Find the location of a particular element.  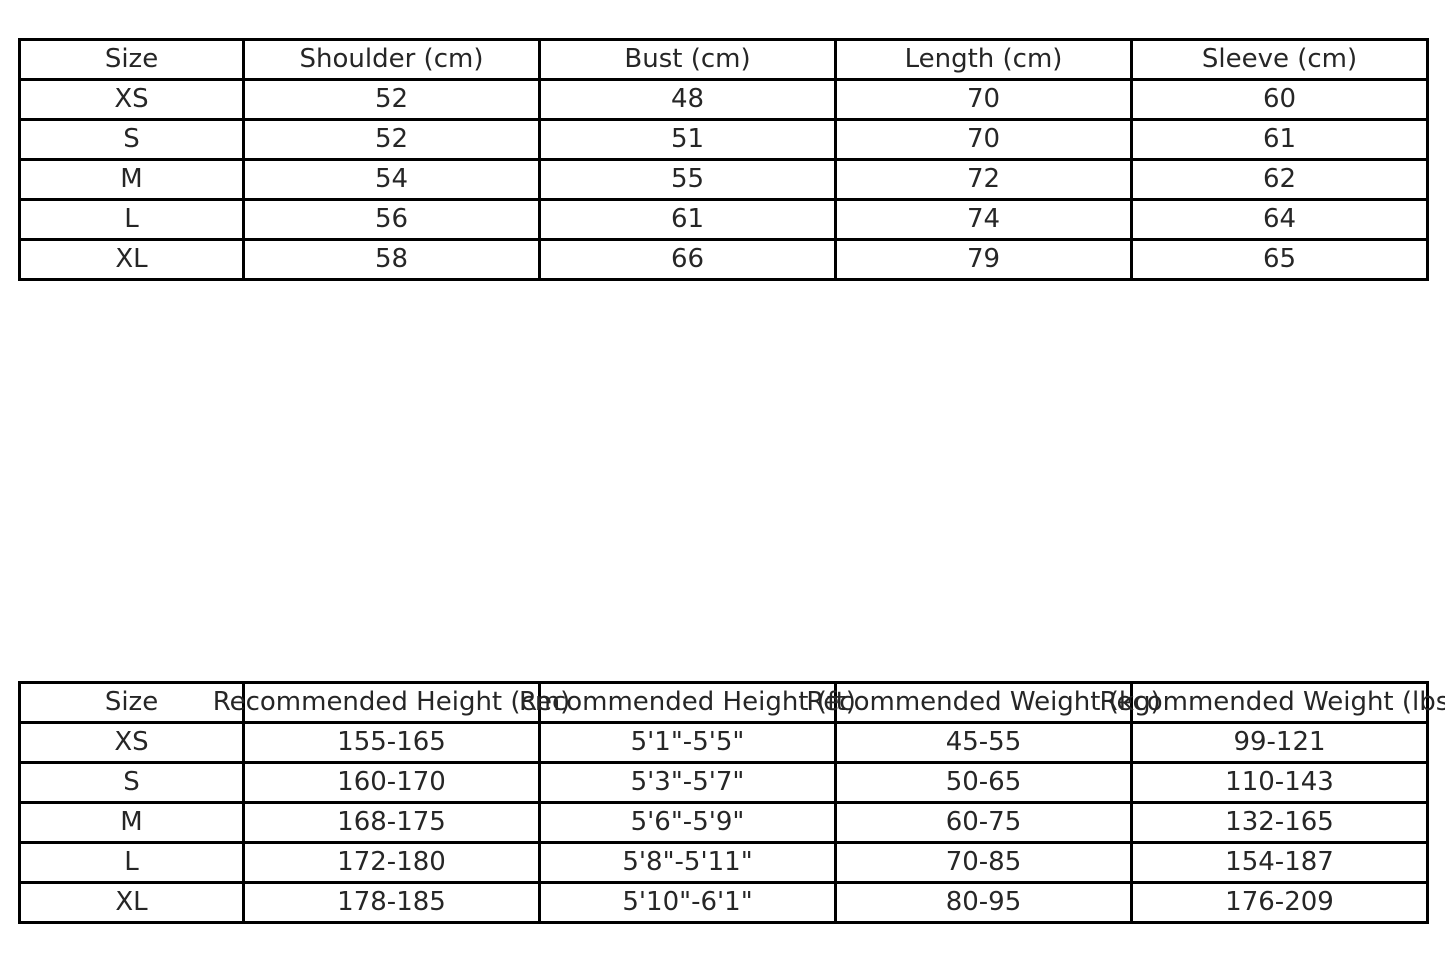

header-label: Recommended Height (ft) is located at coordinates (687, 701).